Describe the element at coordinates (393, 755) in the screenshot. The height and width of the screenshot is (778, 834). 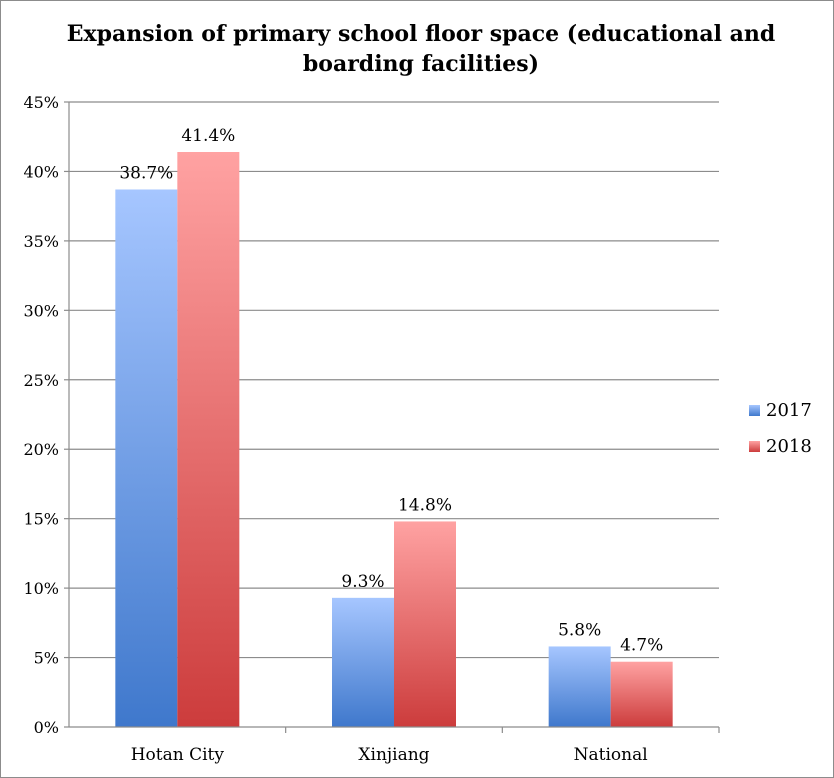
I see `x-tick-label: Xinjiang` at that location.